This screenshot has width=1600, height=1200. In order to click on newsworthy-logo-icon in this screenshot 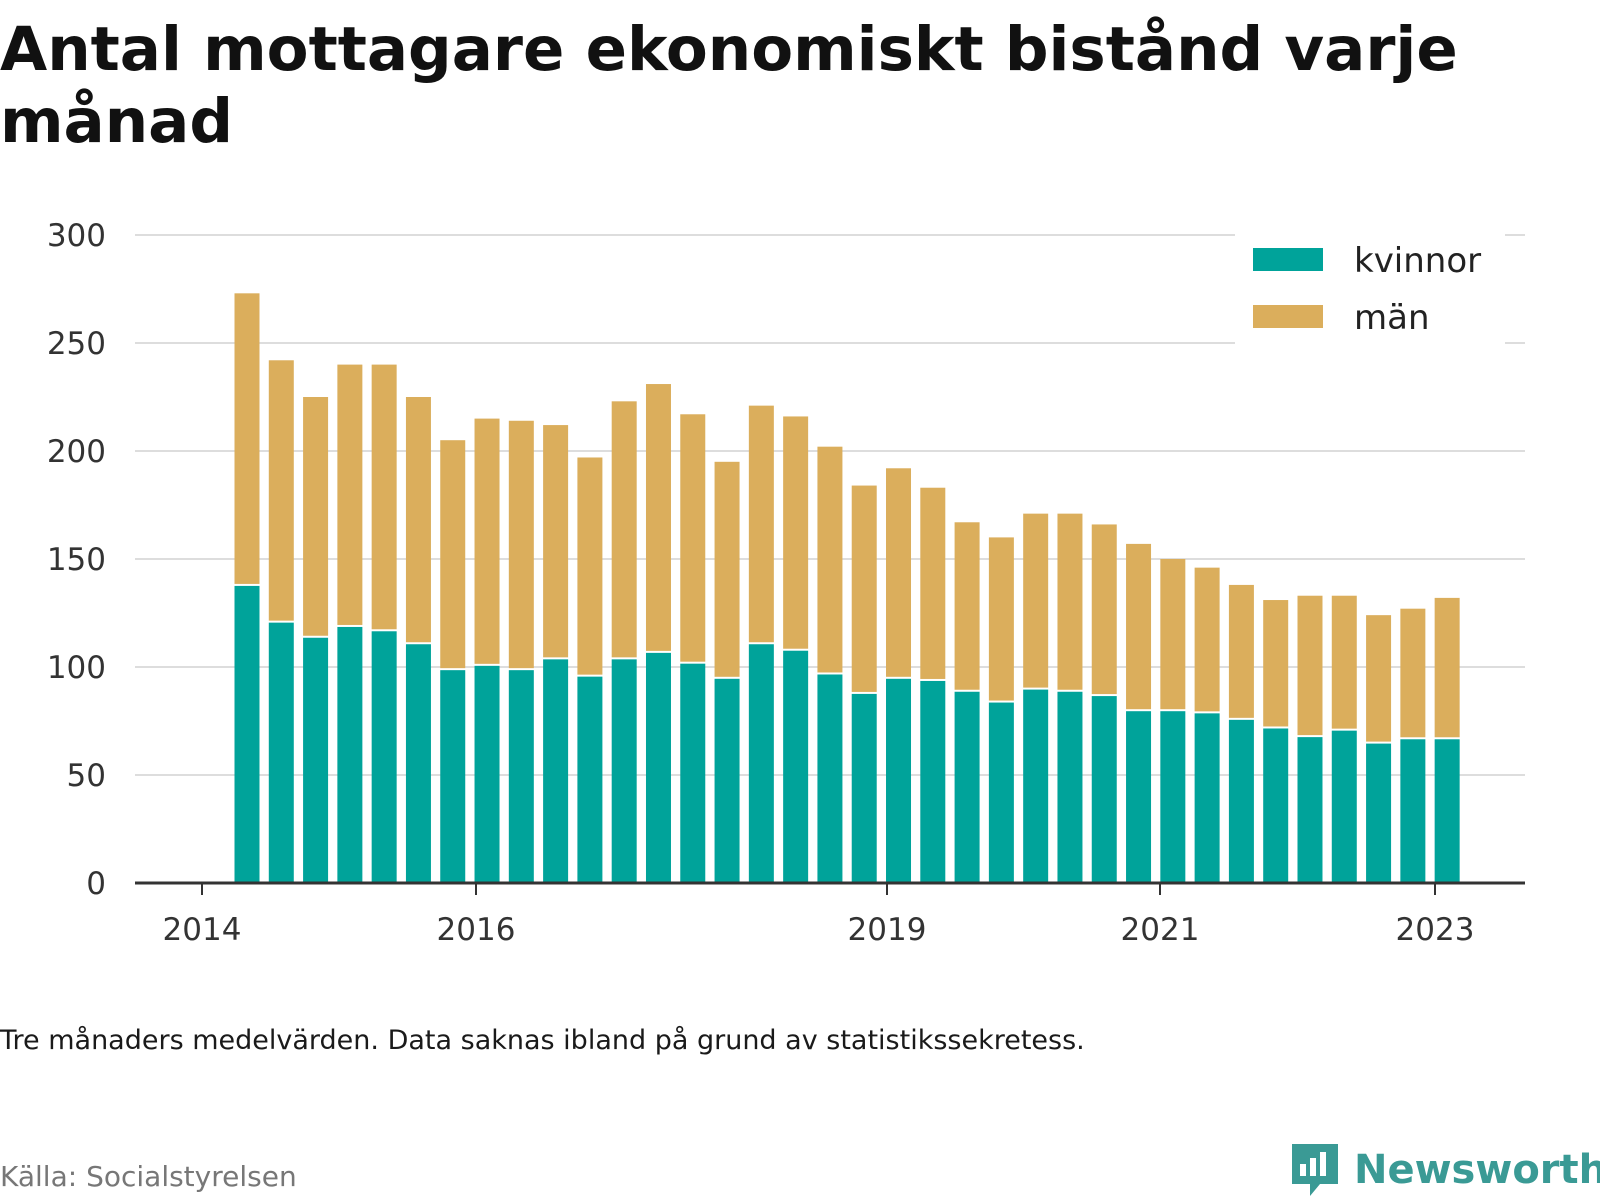, I will do `click(1315, 1170)`.